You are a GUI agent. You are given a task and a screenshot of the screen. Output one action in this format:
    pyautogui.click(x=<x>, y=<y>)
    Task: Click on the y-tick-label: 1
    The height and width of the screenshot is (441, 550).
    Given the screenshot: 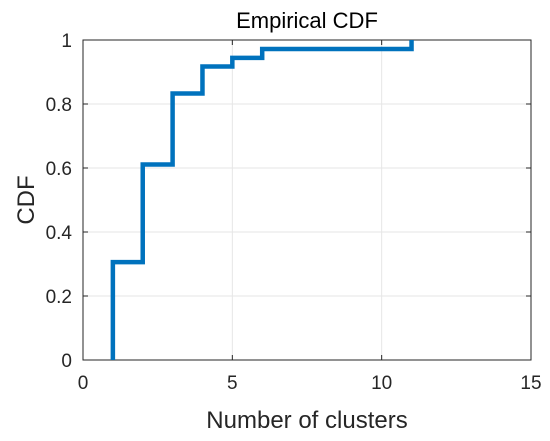 What is the action you would take?
    pyautogui.click(x=66, y=41)
    